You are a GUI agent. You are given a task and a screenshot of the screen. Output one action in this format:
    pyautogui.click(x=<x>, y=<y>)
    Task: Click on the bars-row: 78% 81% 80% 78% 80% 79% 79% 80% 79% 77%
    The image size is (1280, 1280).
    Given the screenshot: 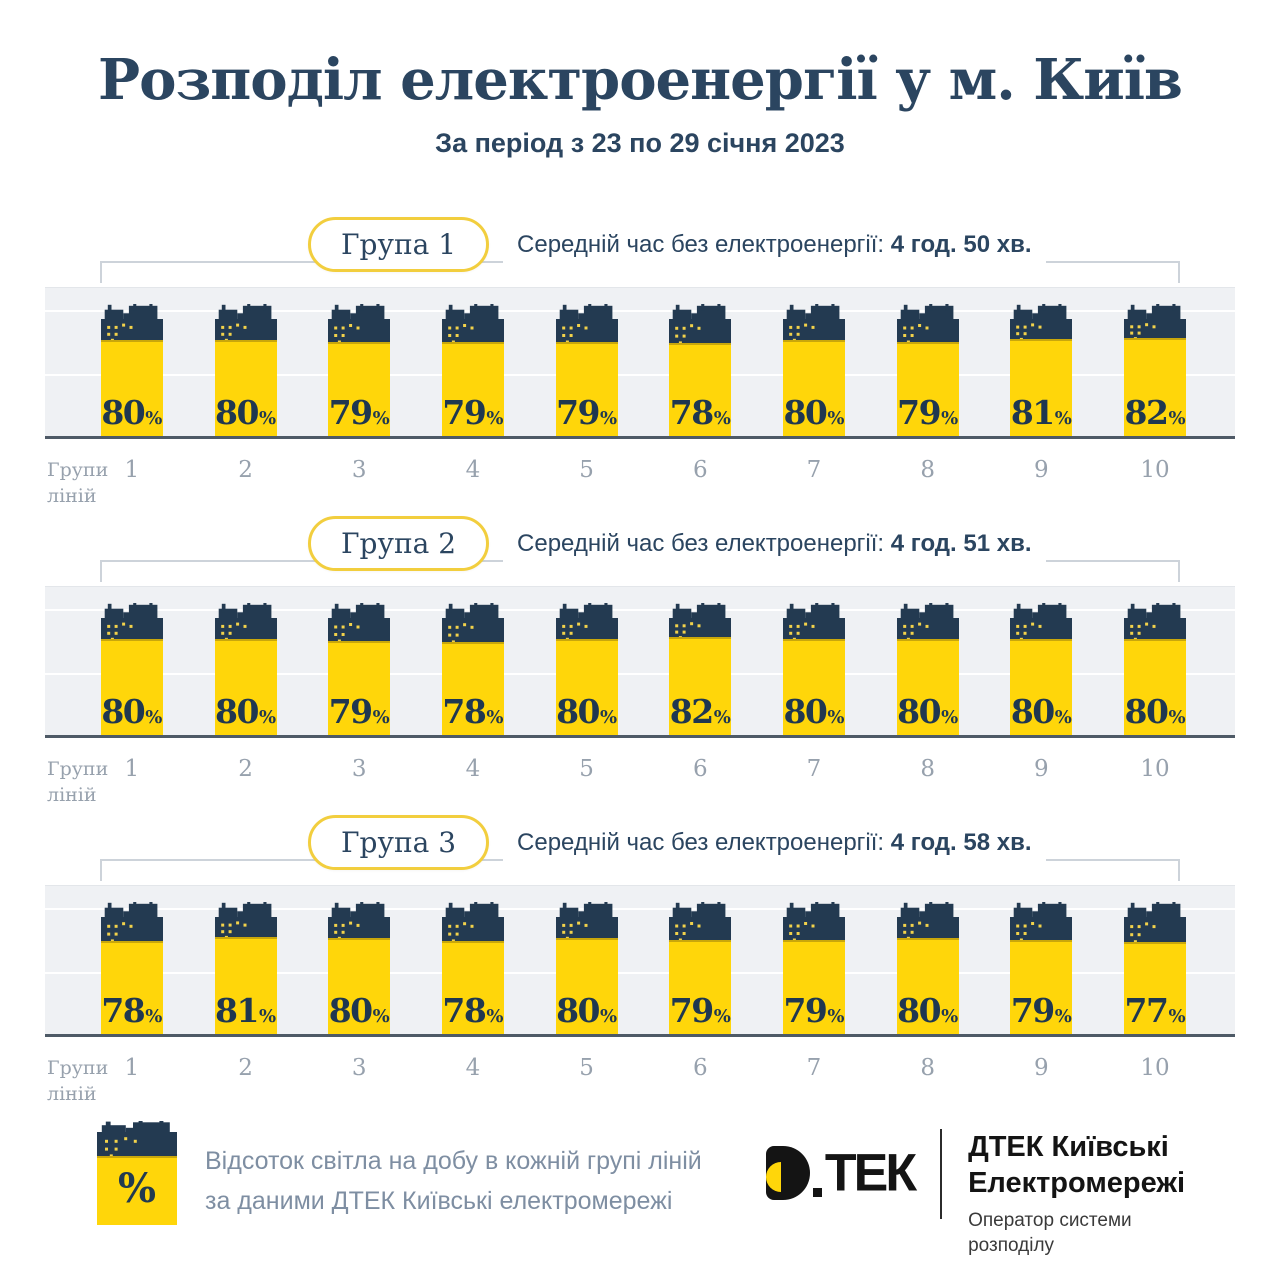 What is the action you would take?
    pyautogui.click(x=640, y=960)
    